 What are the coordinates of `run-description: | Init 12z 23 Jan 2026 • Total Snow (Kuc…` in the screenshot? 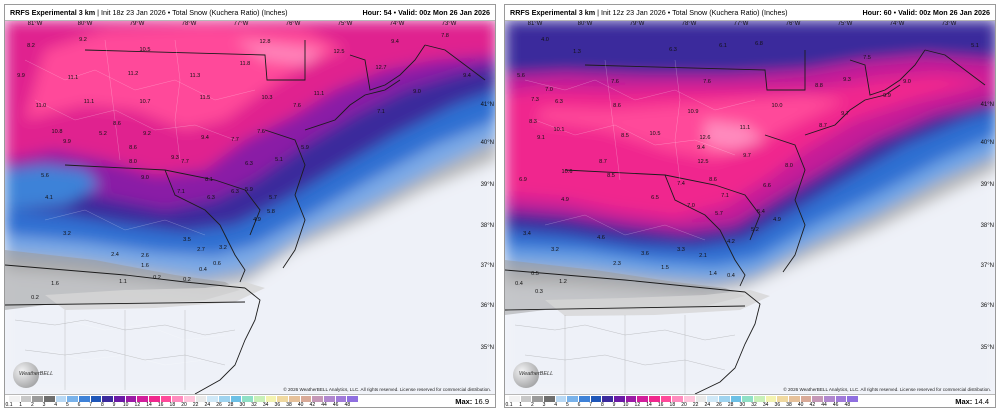 It's located at (691, 12).